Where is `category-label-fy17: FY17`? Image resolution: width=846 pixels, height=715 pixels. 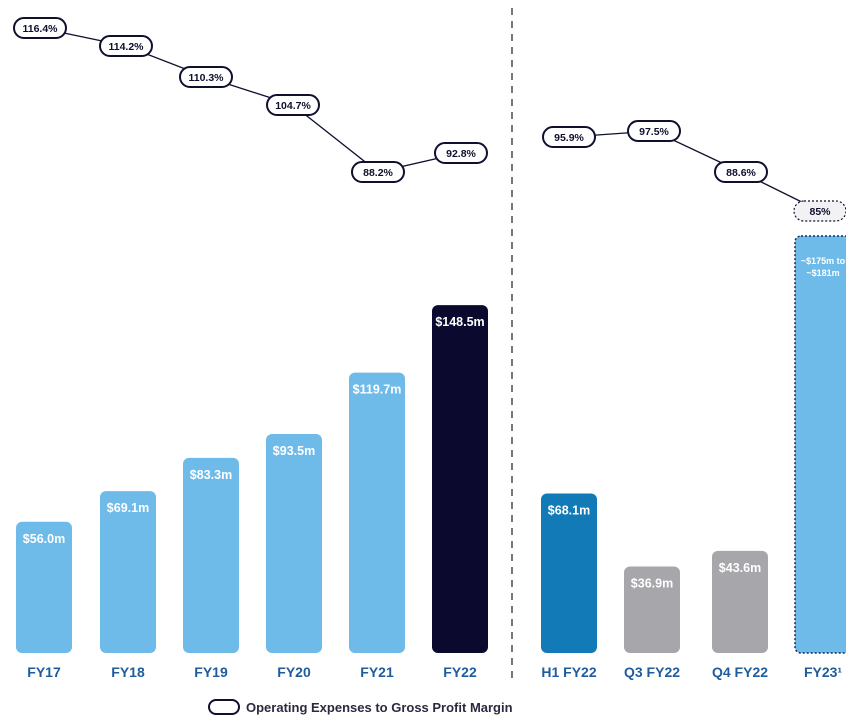 category-label-fy17: FY17 is located at coordinates (44, 672).